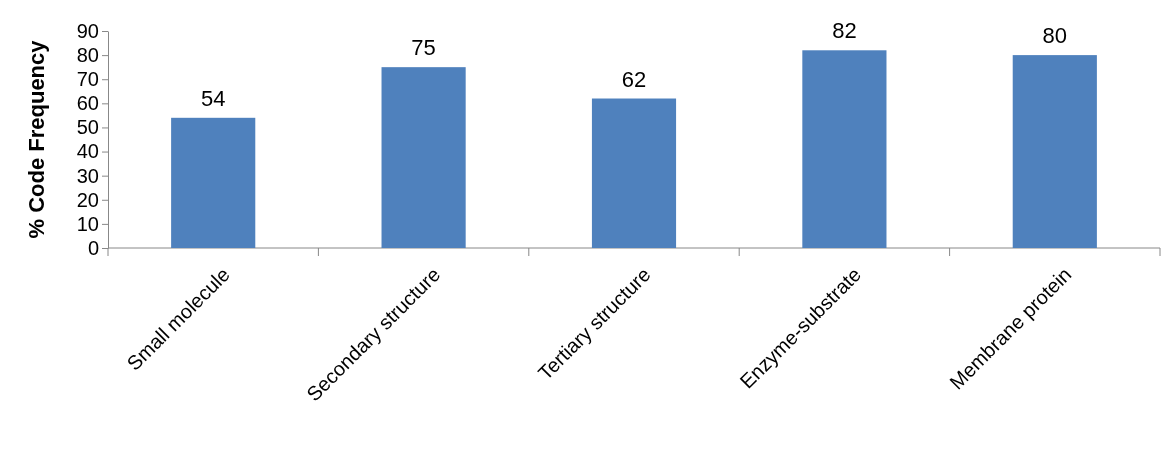  Describe the element at coordinates (87, 79) in the screenshot. I see `y-tick-label: 70` at that location.